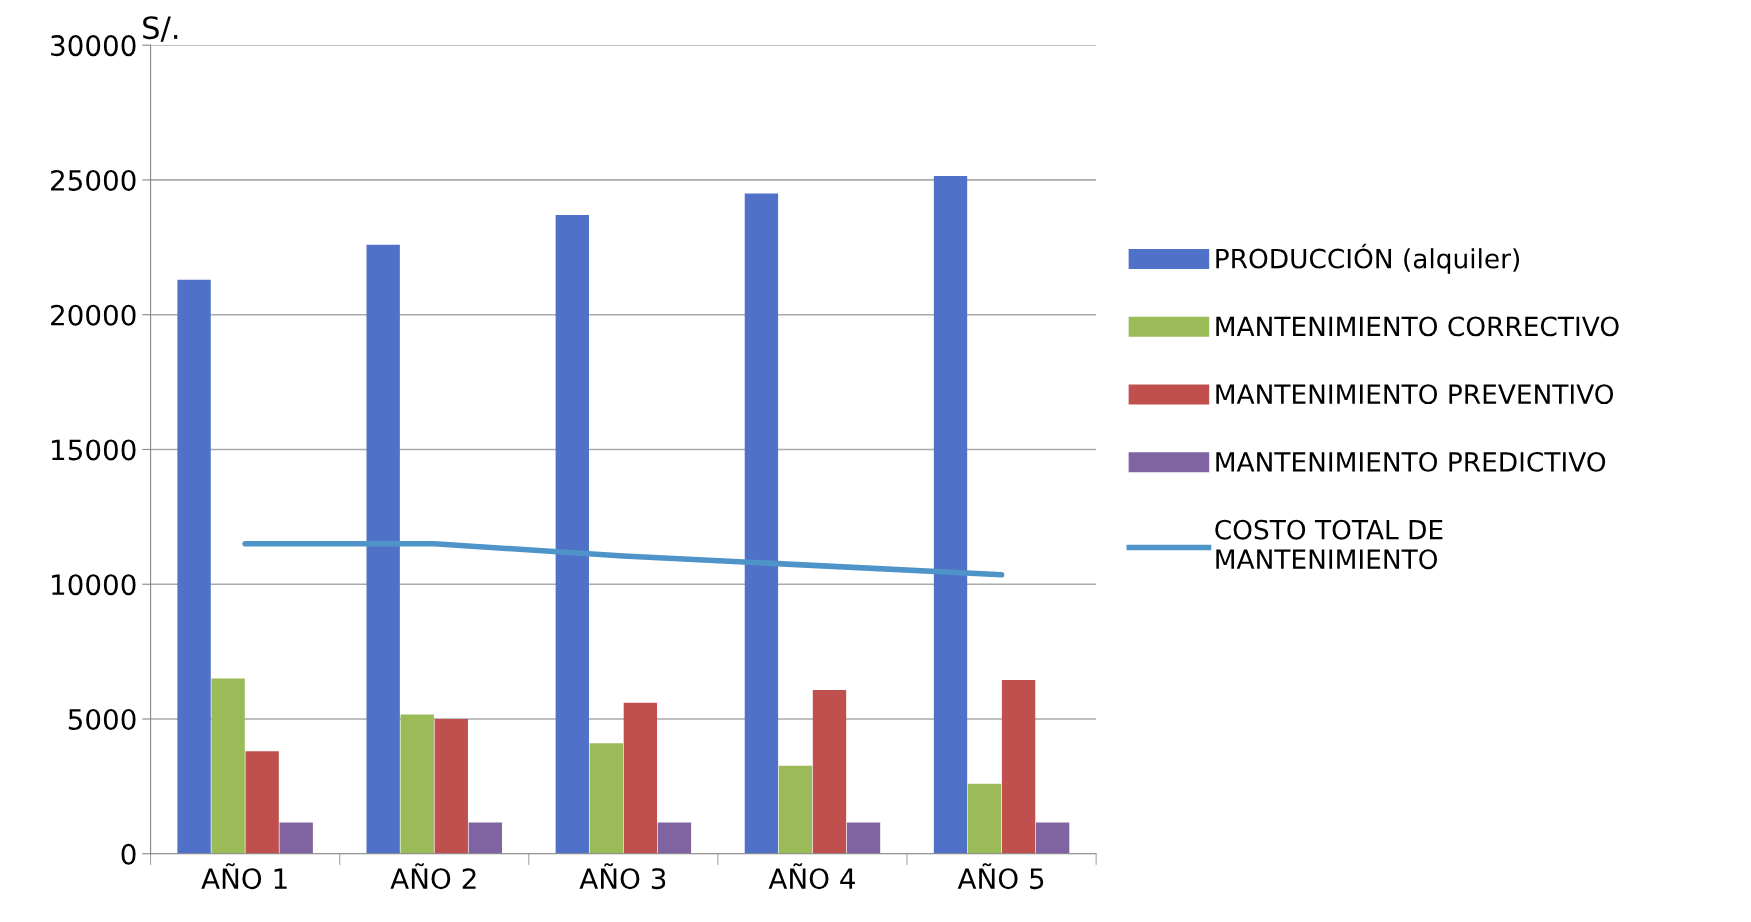 This screenshot has width=1751, height=922. What do you see at coordinates (102, 719) in the screenshot?
I see `y-tick-label: 5000` at bounding box center [102, 719].